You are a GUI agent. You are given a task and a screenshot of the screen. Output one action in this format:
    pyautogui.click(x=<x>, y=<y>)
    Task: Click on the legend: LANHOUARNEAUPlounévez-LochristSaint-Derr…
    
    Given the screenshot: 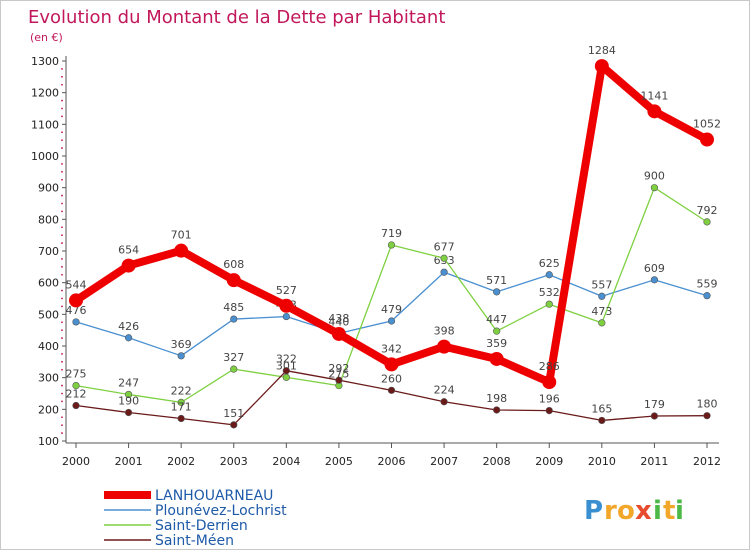 What is the action you would take?
    pyautogui.click(x=195, y=518)
    